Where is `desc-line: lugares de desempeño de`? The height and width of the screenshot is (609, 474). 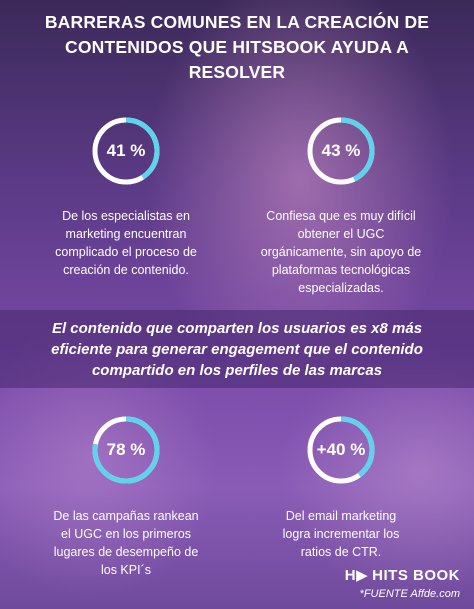 desc-line: lugares de desempeño de is located at coordinates (126, 552).